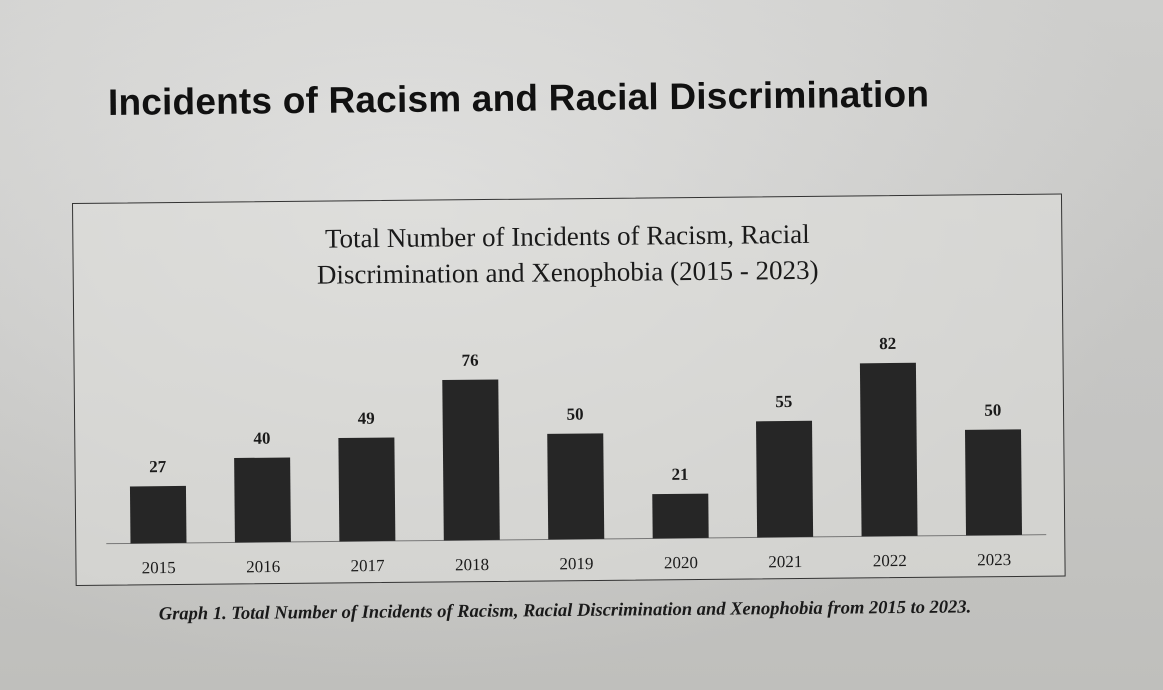 Image resolution: width=1163 pixels, height=690 pixels. I want to click on bar-2015, so click(158, 514).